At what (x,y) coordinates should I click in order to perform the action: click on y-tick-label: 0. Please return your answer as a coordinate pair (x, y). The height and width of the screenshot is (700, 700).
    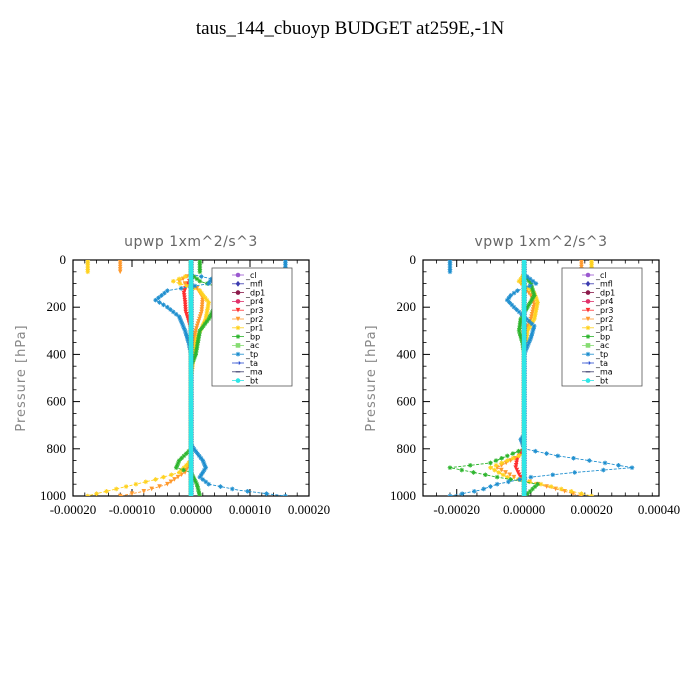
    Looking at the image, I should click on (413, 259).